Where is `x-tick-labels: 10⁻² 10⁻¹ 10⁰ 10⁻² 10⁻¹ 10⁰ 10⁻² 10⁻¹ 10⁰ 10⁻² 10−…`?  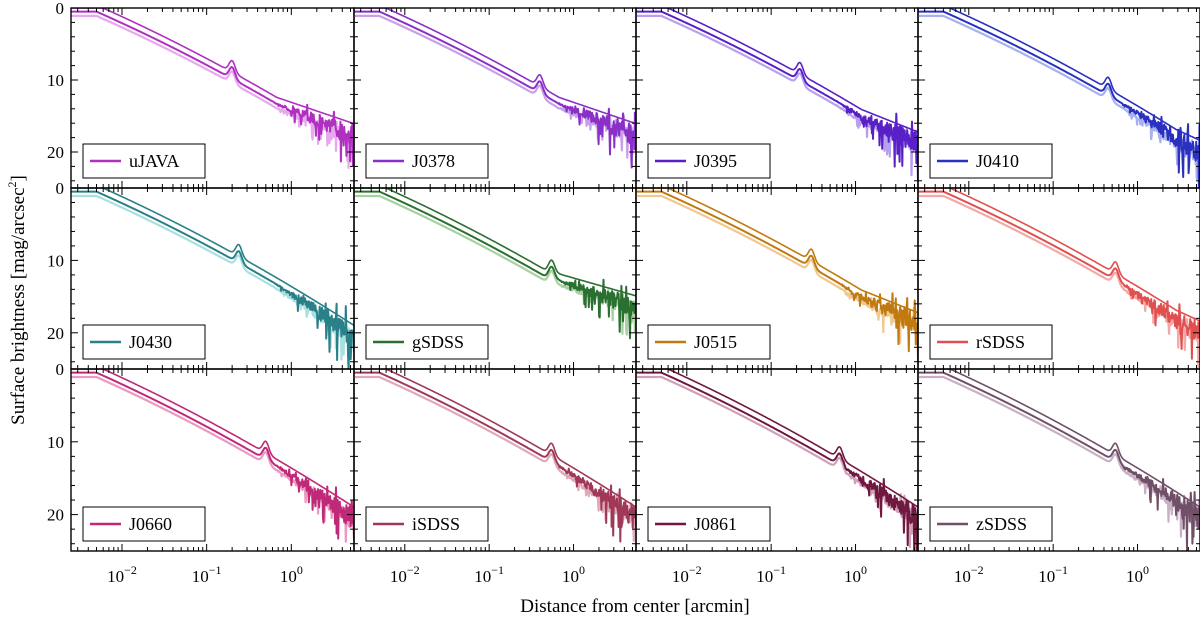 x-tick-labels: 10⁻² 10⁻¹ 10⁰ 10⁻² 10⁻¹ 10⁰ 10⁻² 10⁻¹ 10⁰ 10⁻² 10−… is located at coordinates (628, 574).